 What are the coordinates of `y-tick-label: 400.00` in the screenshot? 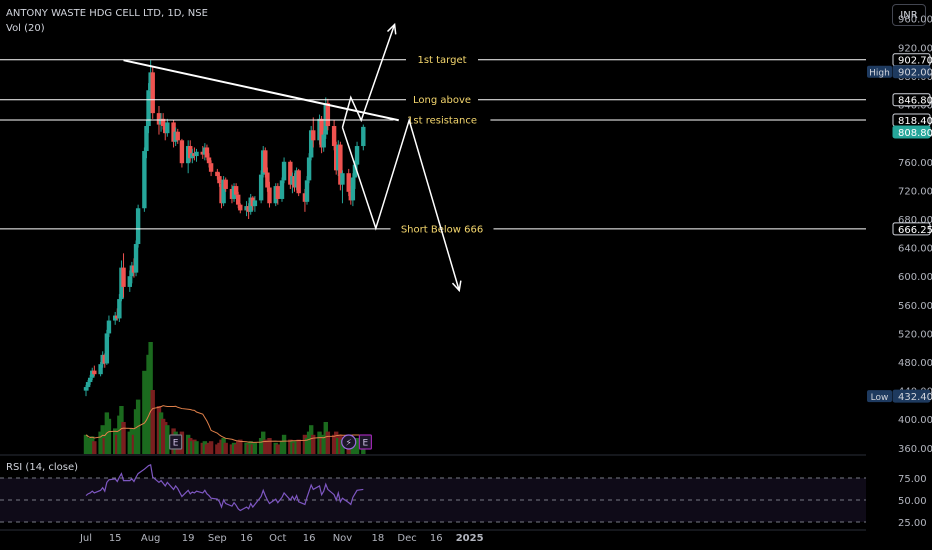 It's located at (915, 420).